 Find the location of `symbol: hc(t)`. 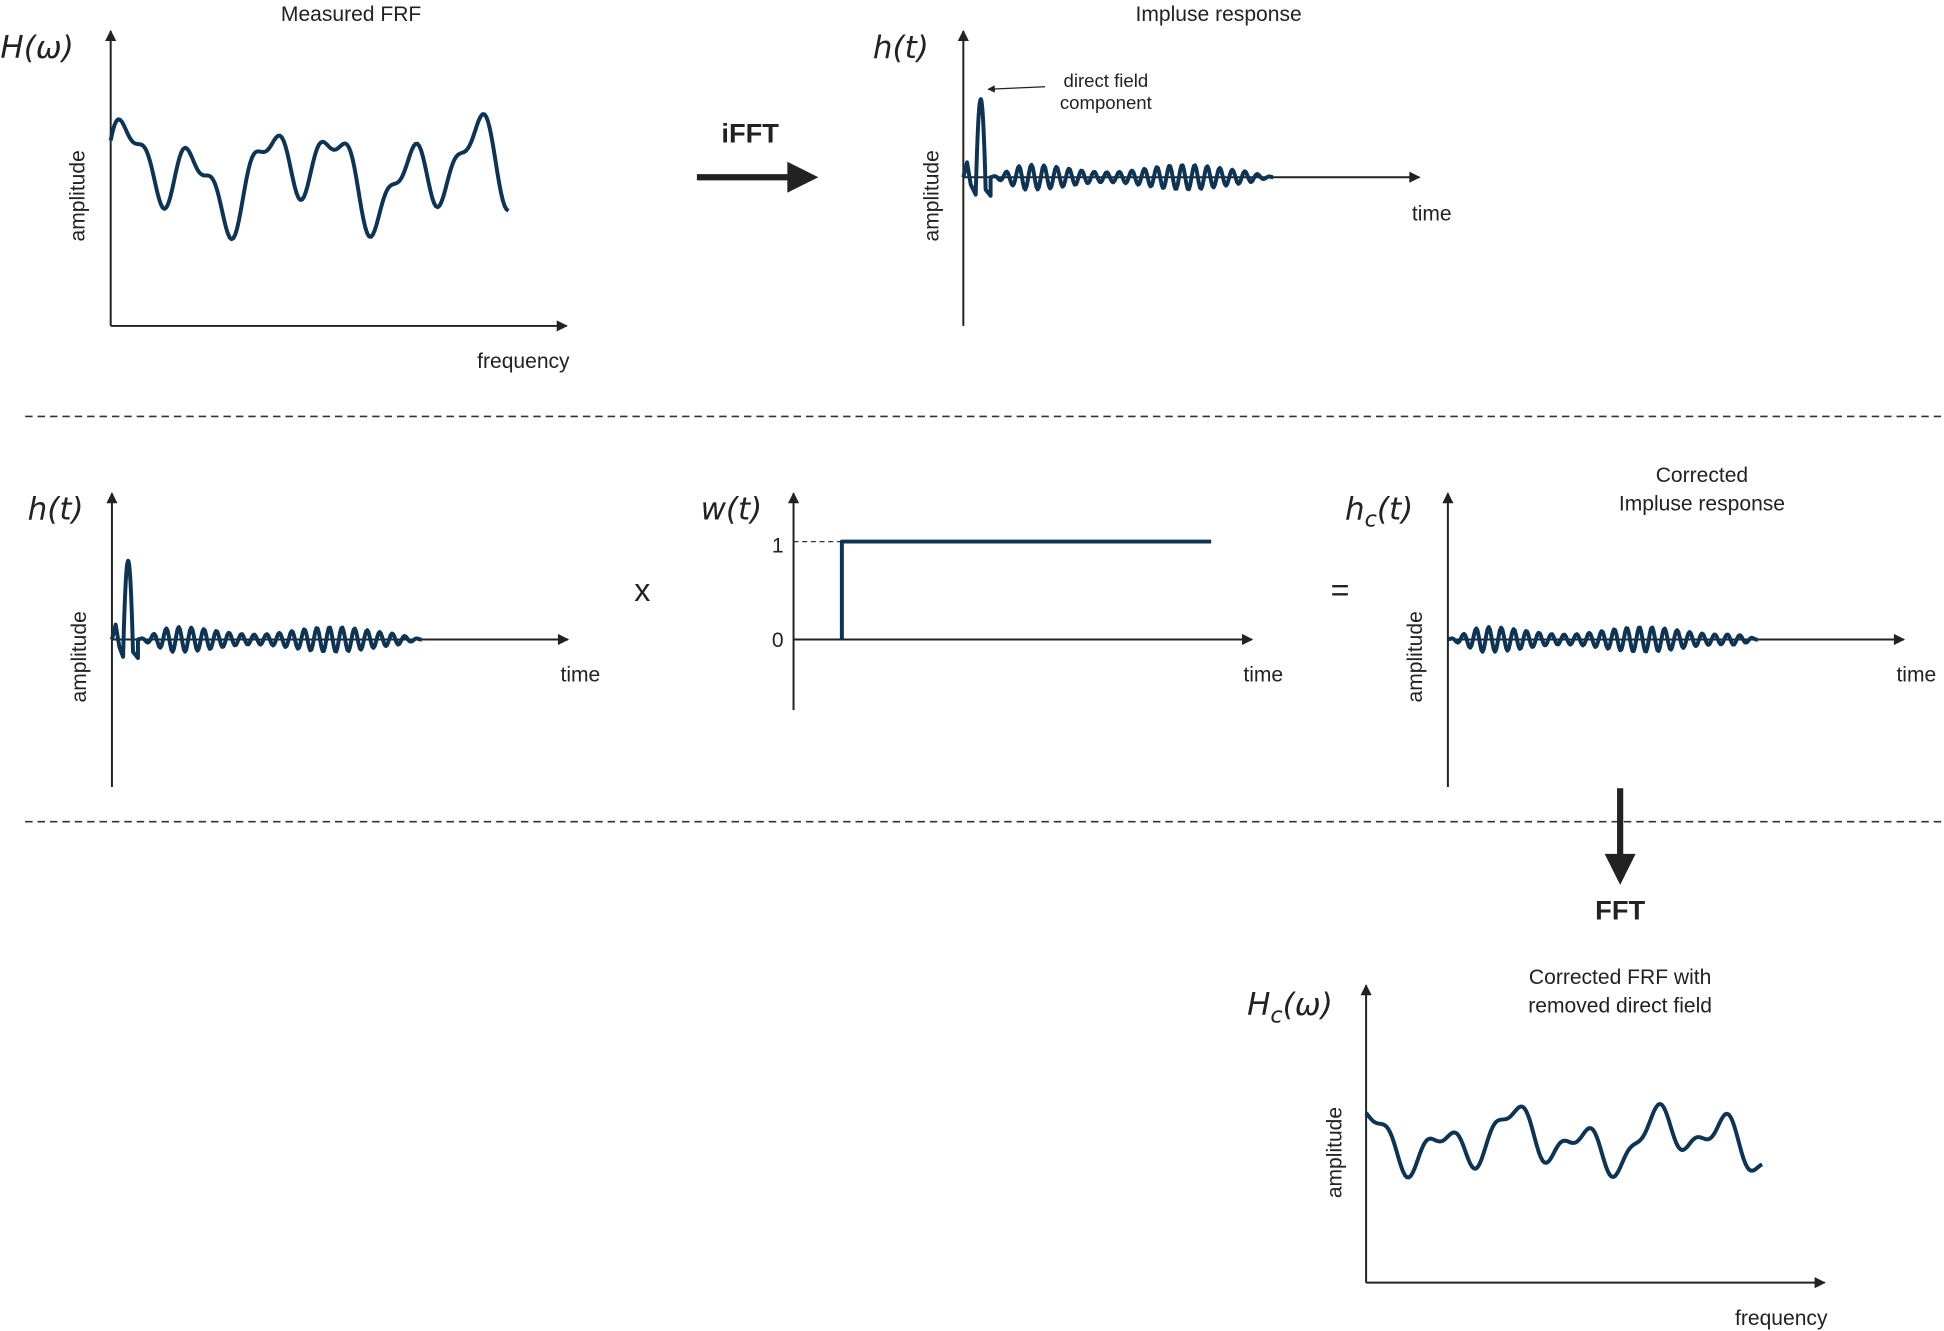

symbol: hc(t) is located at coordinates (1379, 511).